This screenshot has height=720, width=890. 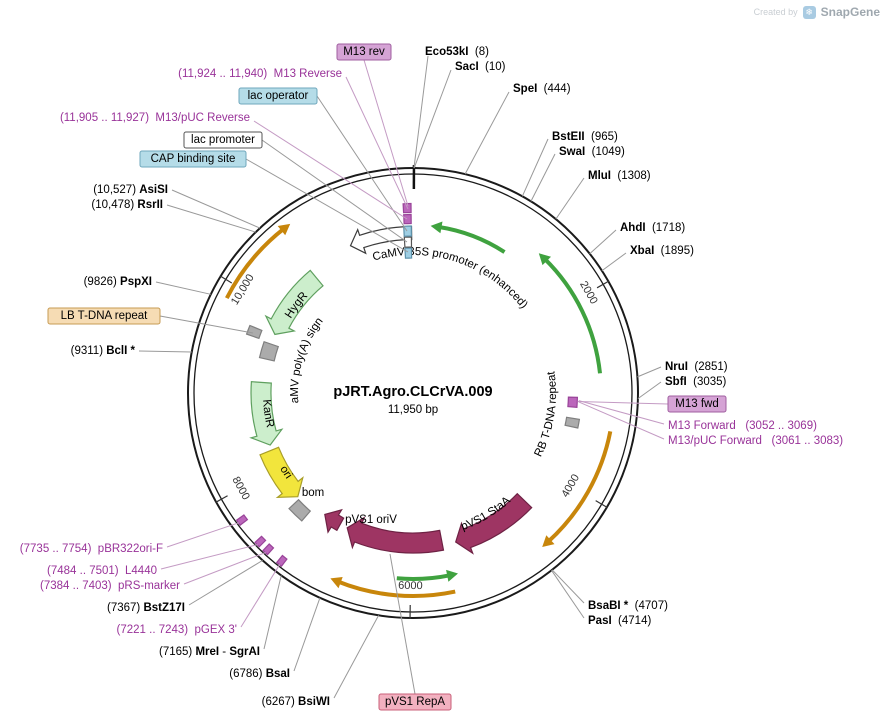 What do you see at coordinates (281, 561) in the screenshot?
I see `feature-pgex-3-site` at bounding box center [281, 561].